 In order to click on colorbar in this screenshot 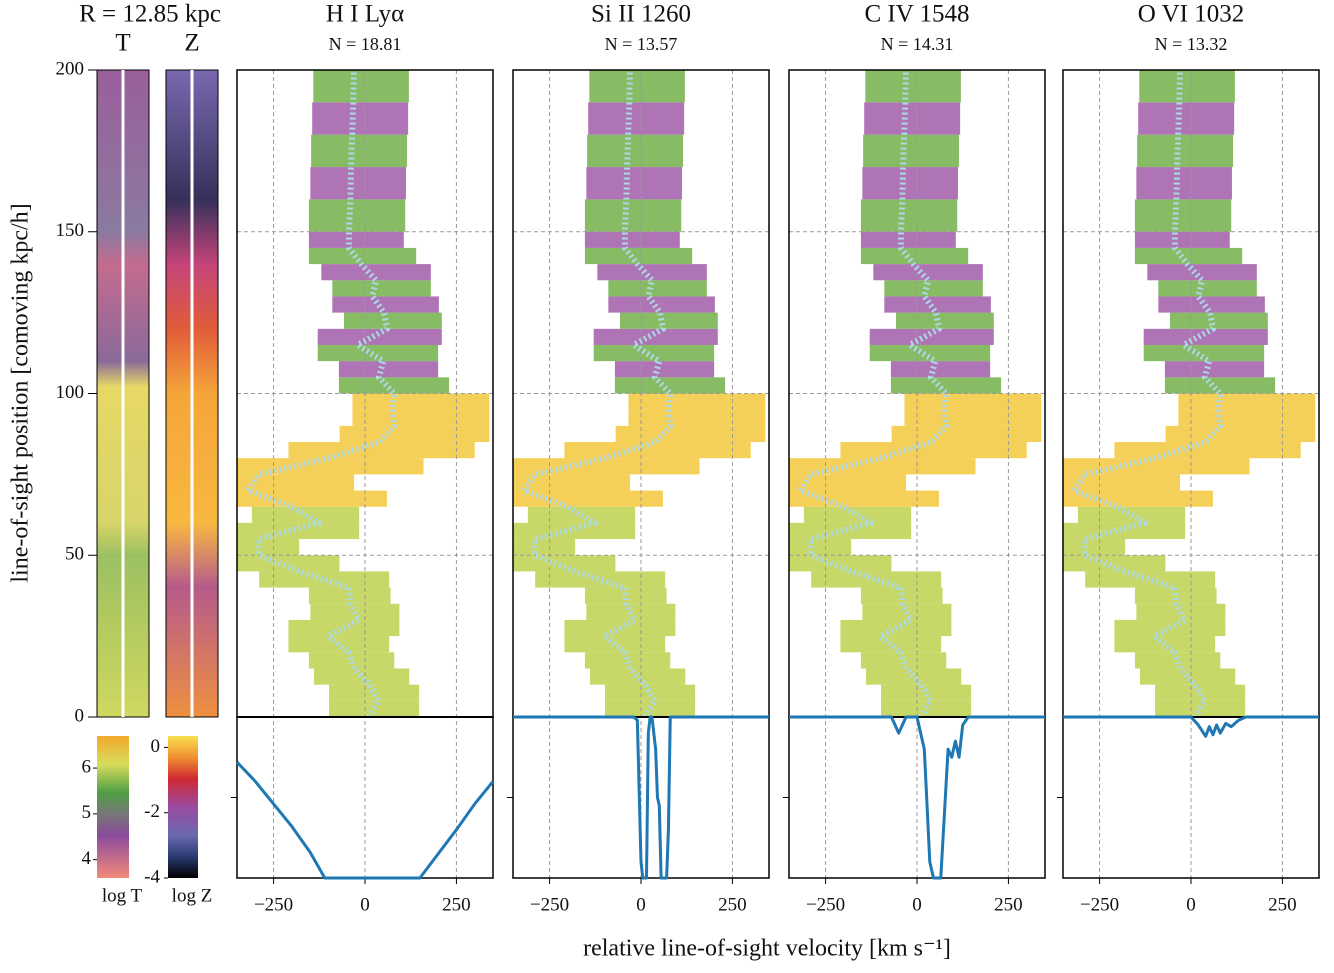, I will do `click(113, 807)`.